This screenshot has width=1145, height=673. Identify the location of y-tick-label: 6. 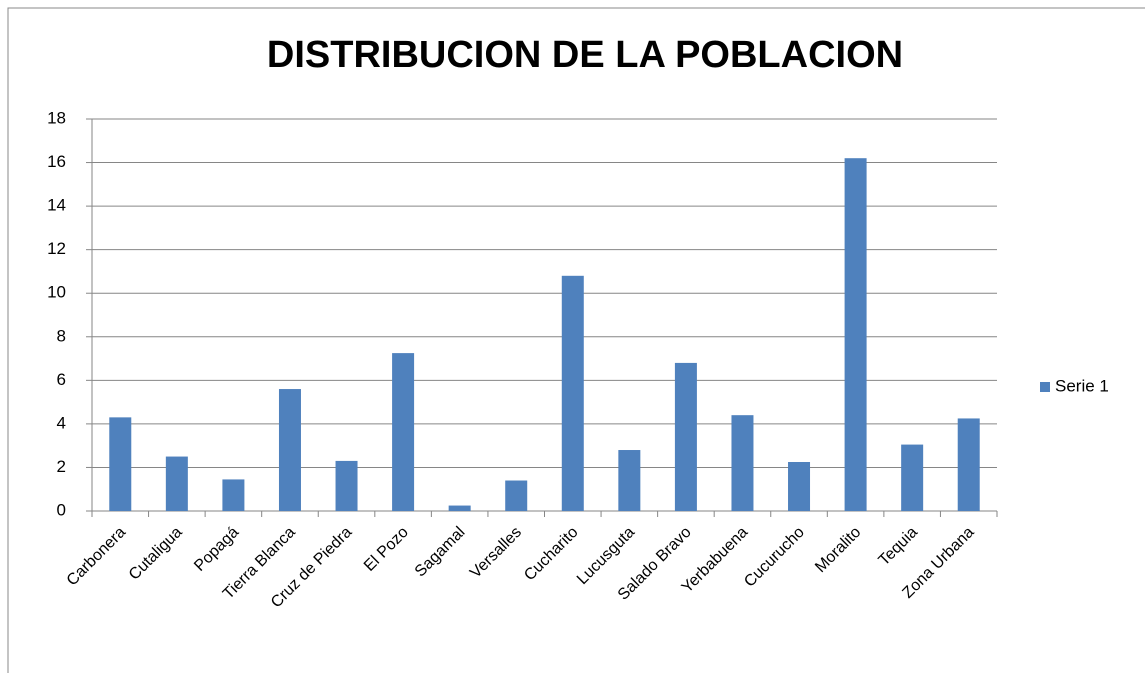
(61, 379).